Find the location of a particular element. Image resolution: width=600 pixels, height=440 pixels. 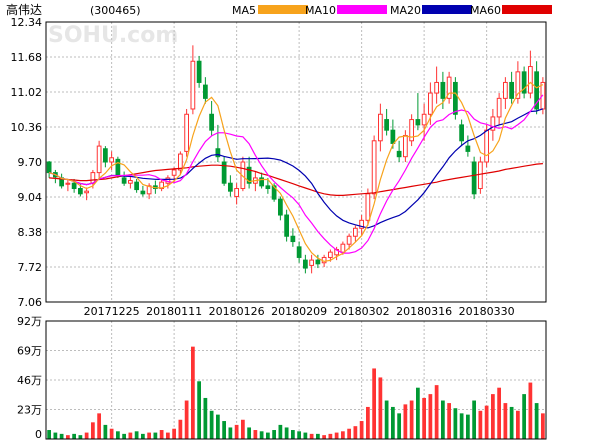

legend-label-ma20: MA20 is located at coordinates (405, 10).